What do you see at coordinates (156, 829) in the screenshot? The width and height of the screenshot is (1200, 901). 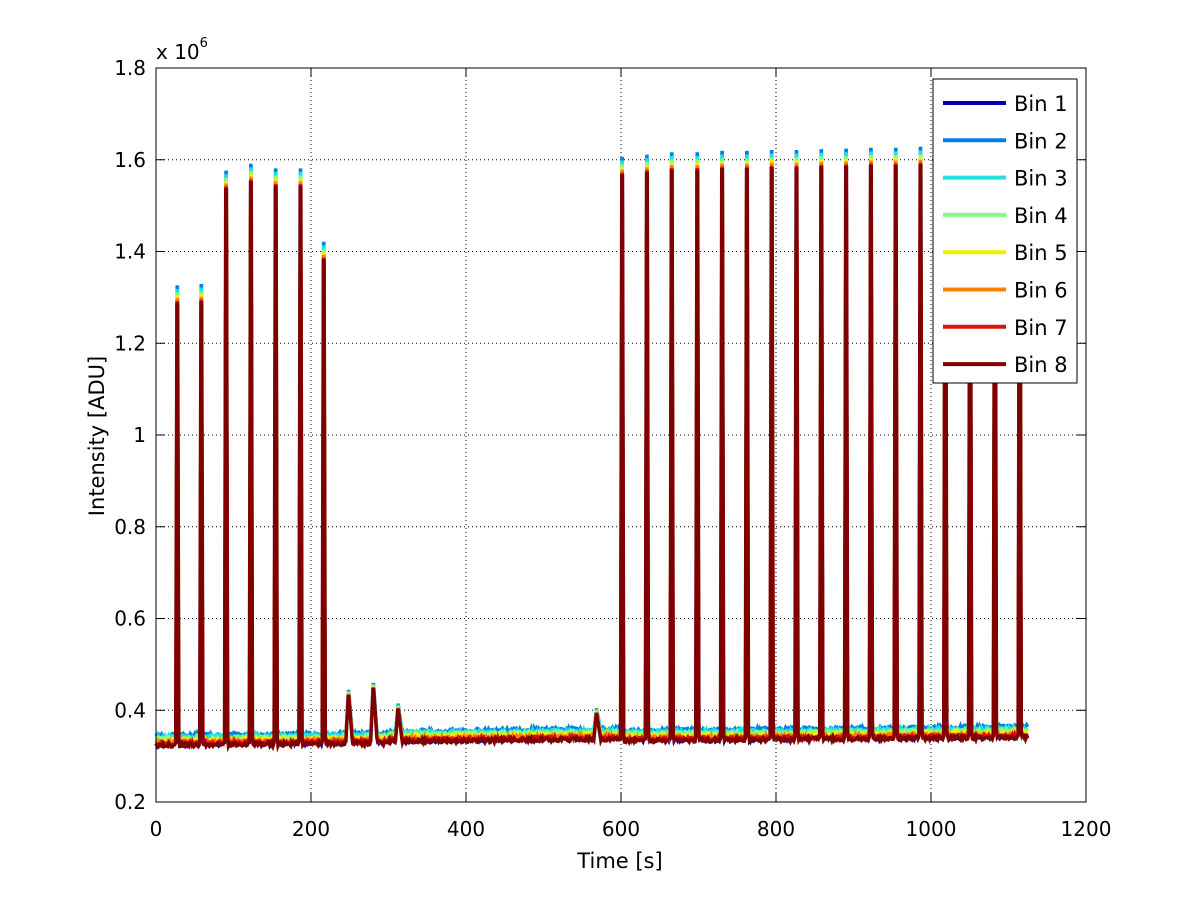 I see `x-tick-label: 0` at bounding box center [156, 829].